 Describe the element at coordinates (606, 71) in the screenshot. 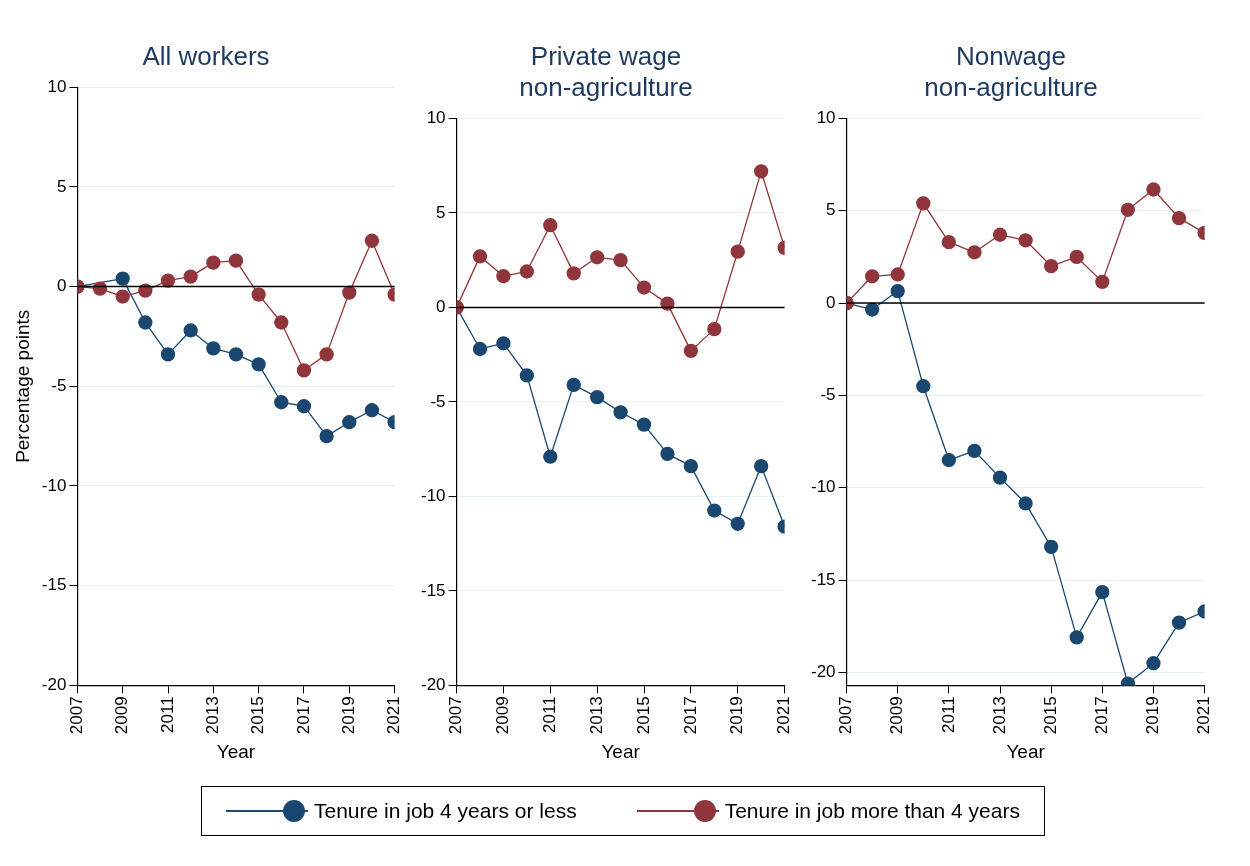

I see `chart-title: Private wage non-agriculture` at that location.